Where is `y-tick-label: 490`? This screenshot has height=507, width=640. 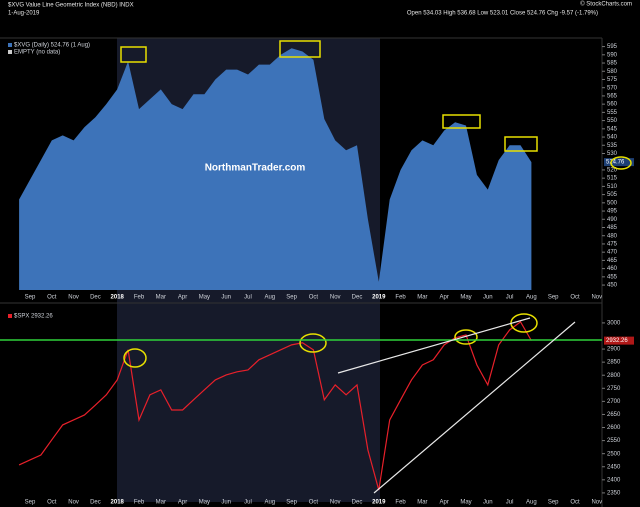
y-tick-label: 490 is located at coordinates (612, 220).